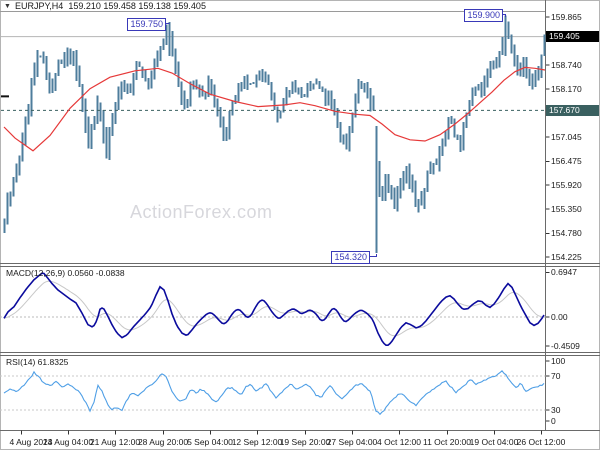 This screenshot has height=450, width=600. Describe the element at coordinates (566, 184) in the screenshot. I see `price-axis-label: 155.920` at that location.